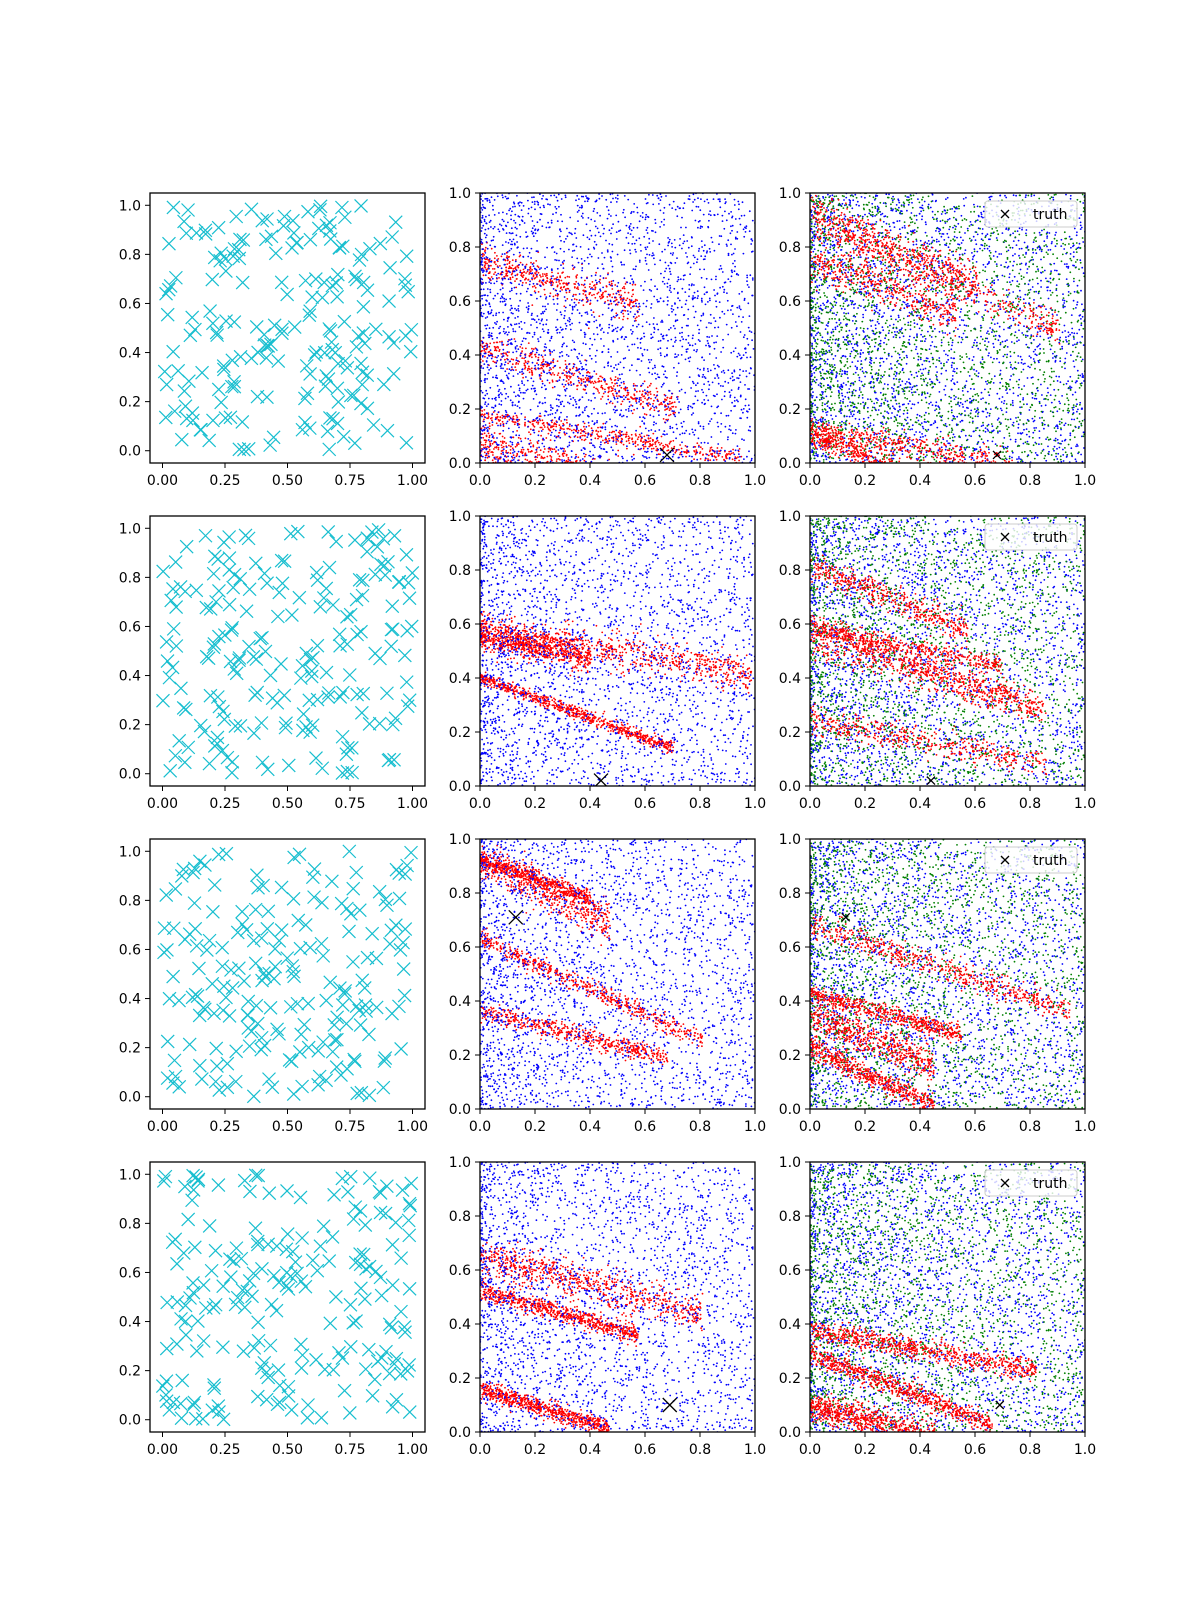  Describe the element at coordinates (590, 481) in the screenshot. I see `x-tick-label: 0.4` at that location.